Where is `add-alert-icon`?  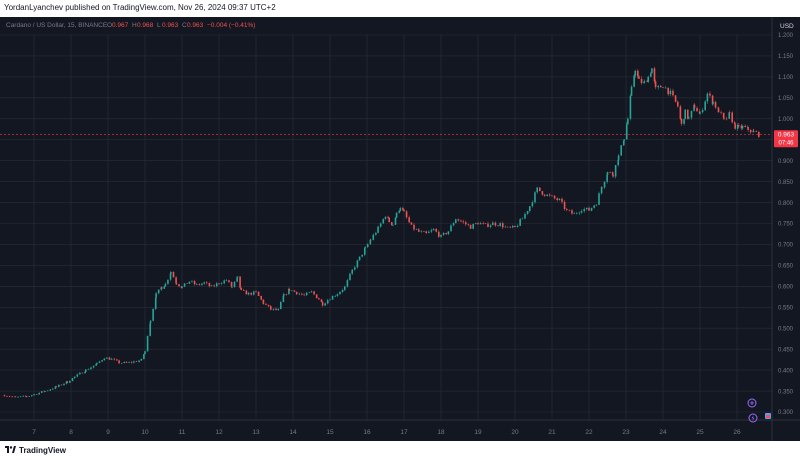
add-alert-icon is located at coordinates (752, 403).